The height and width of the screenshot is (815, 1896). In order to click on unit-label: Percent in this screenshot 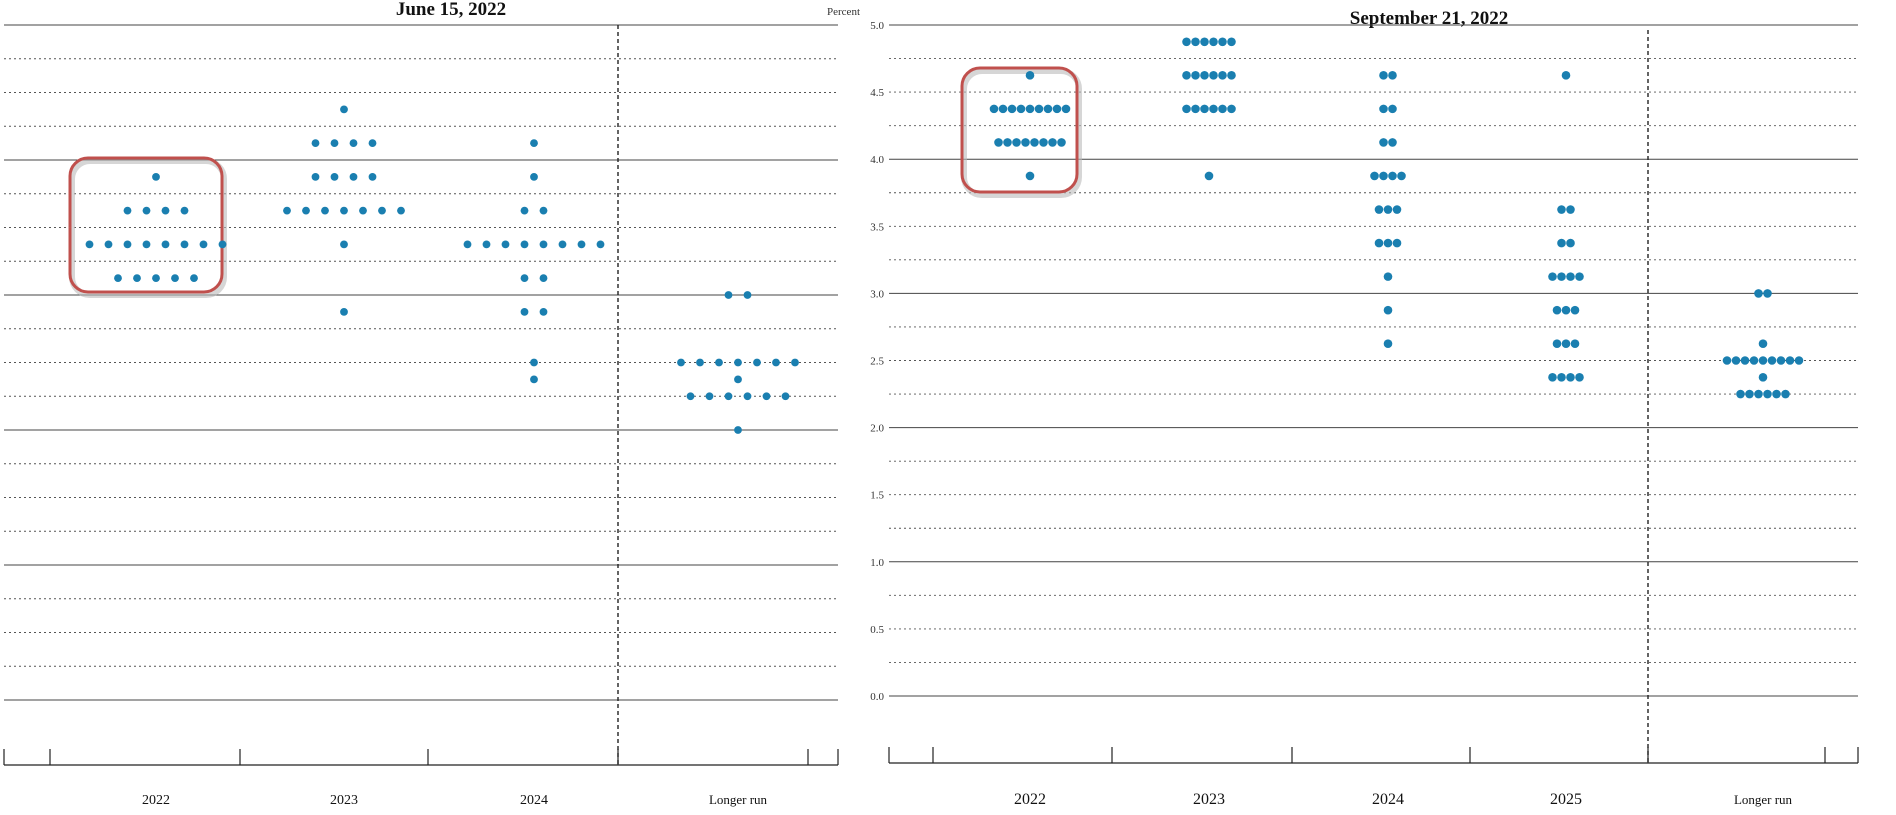, I will do `click(843, 12)`.